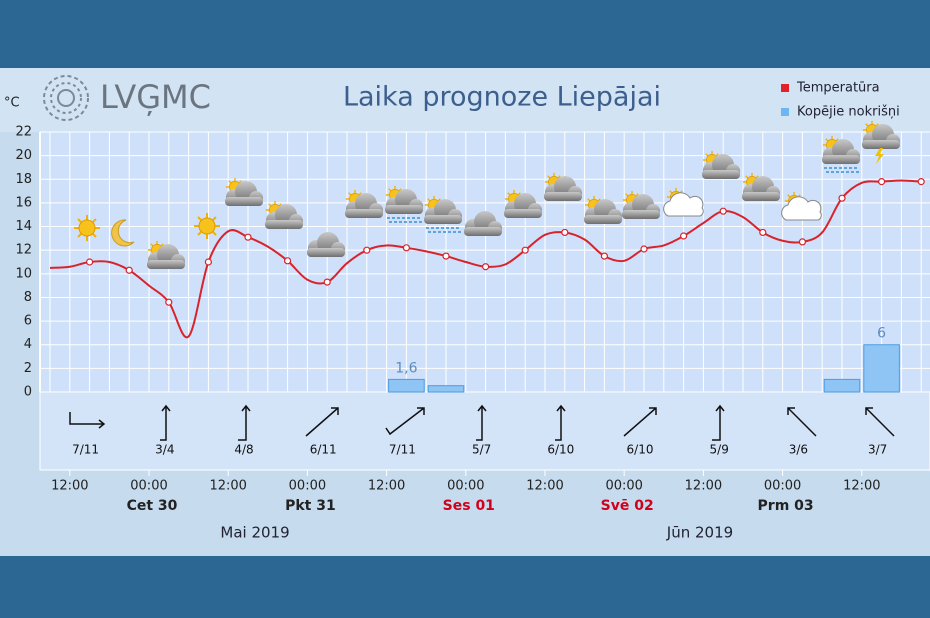 The image size is (930, 618). Describe the element at coordinates (164, 450) in the screenshot. I see `wind-label: 3/4` at that location.